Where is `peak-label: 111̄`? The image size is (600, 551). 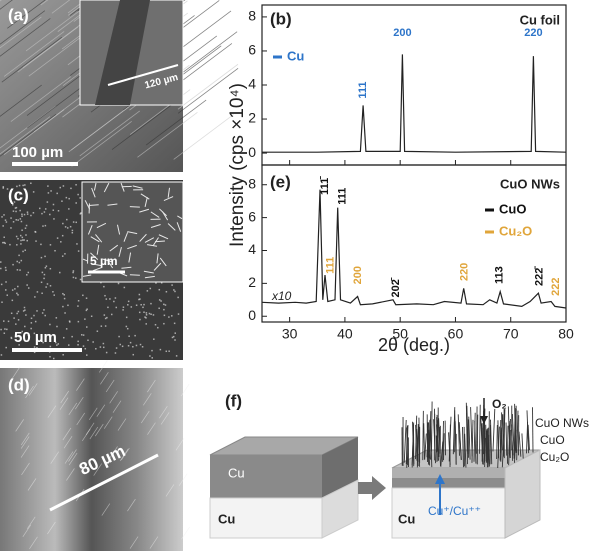
peak-label: 111̄ is located at coordinates (325, 185).